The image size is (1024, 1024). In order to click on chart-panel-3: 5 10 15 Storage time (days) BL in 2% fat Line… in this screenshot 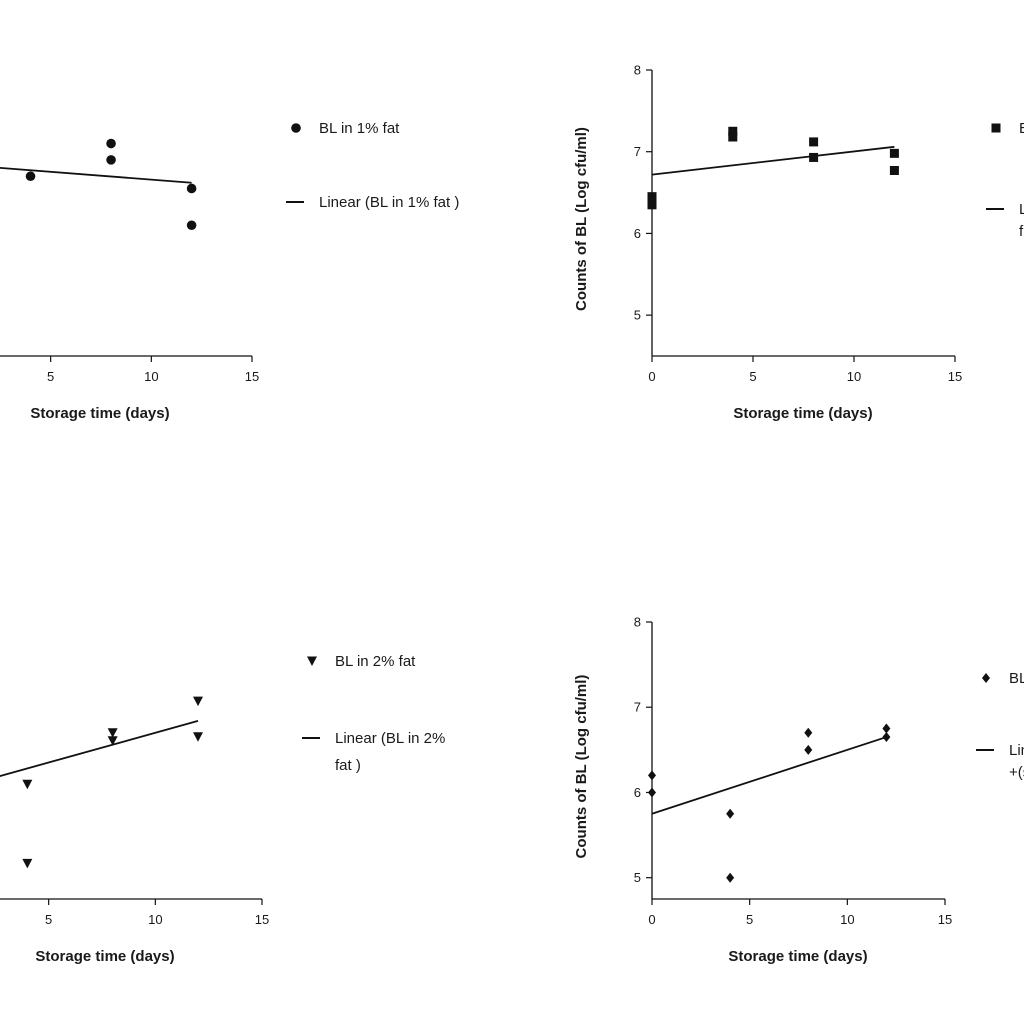, I will do `click(222, 809)`.